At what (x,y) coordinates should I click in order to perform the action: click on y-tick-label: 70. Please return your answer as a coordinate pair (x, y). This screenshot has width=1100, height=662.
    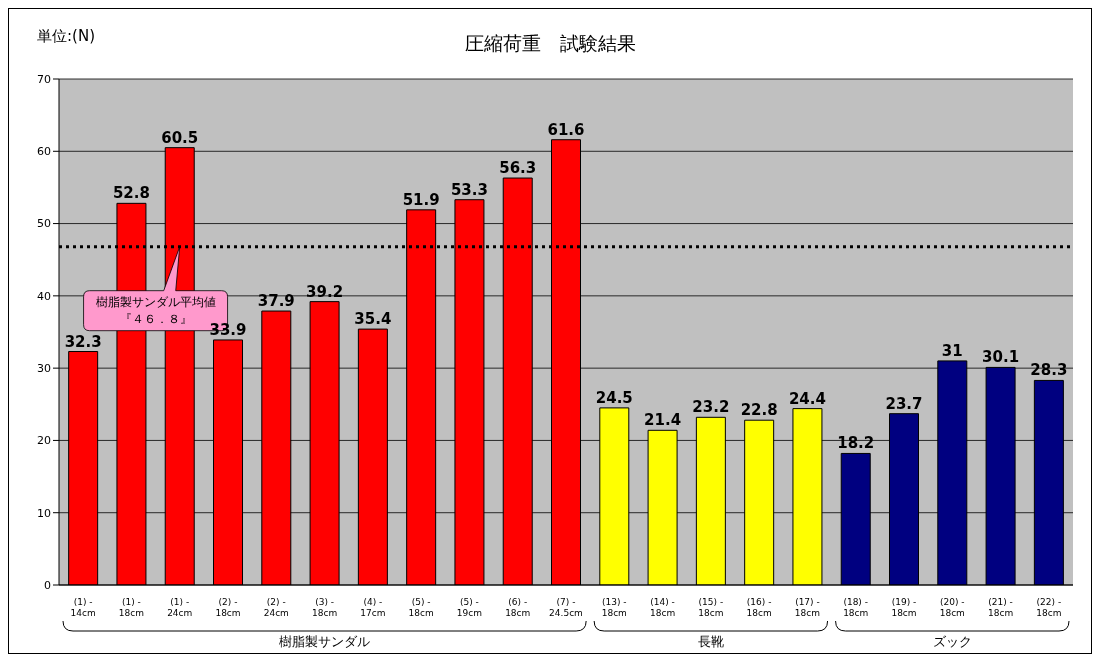
    Looking at the image, I should click on (44, 79).